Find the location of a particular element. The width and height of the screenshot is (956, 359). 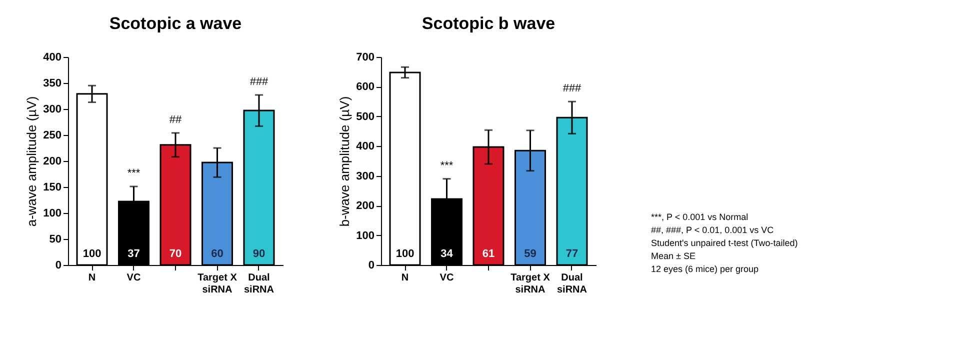

y-tick-label: 350 is located at coordinates (52, 84).